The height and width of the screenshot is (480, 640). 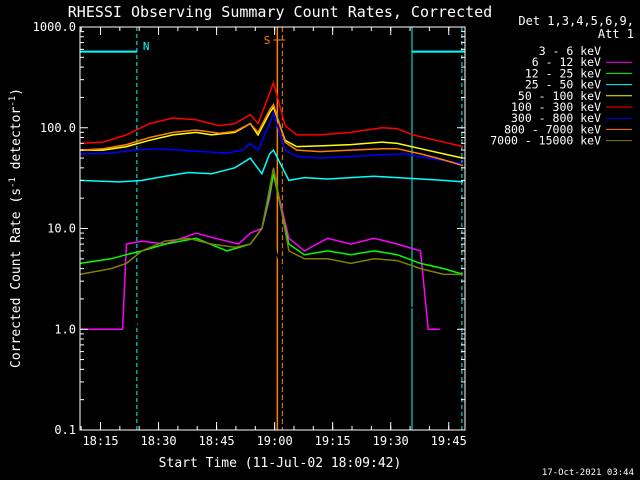 I want to click on series-line-25-50-keV, so click(x=271, y=165).